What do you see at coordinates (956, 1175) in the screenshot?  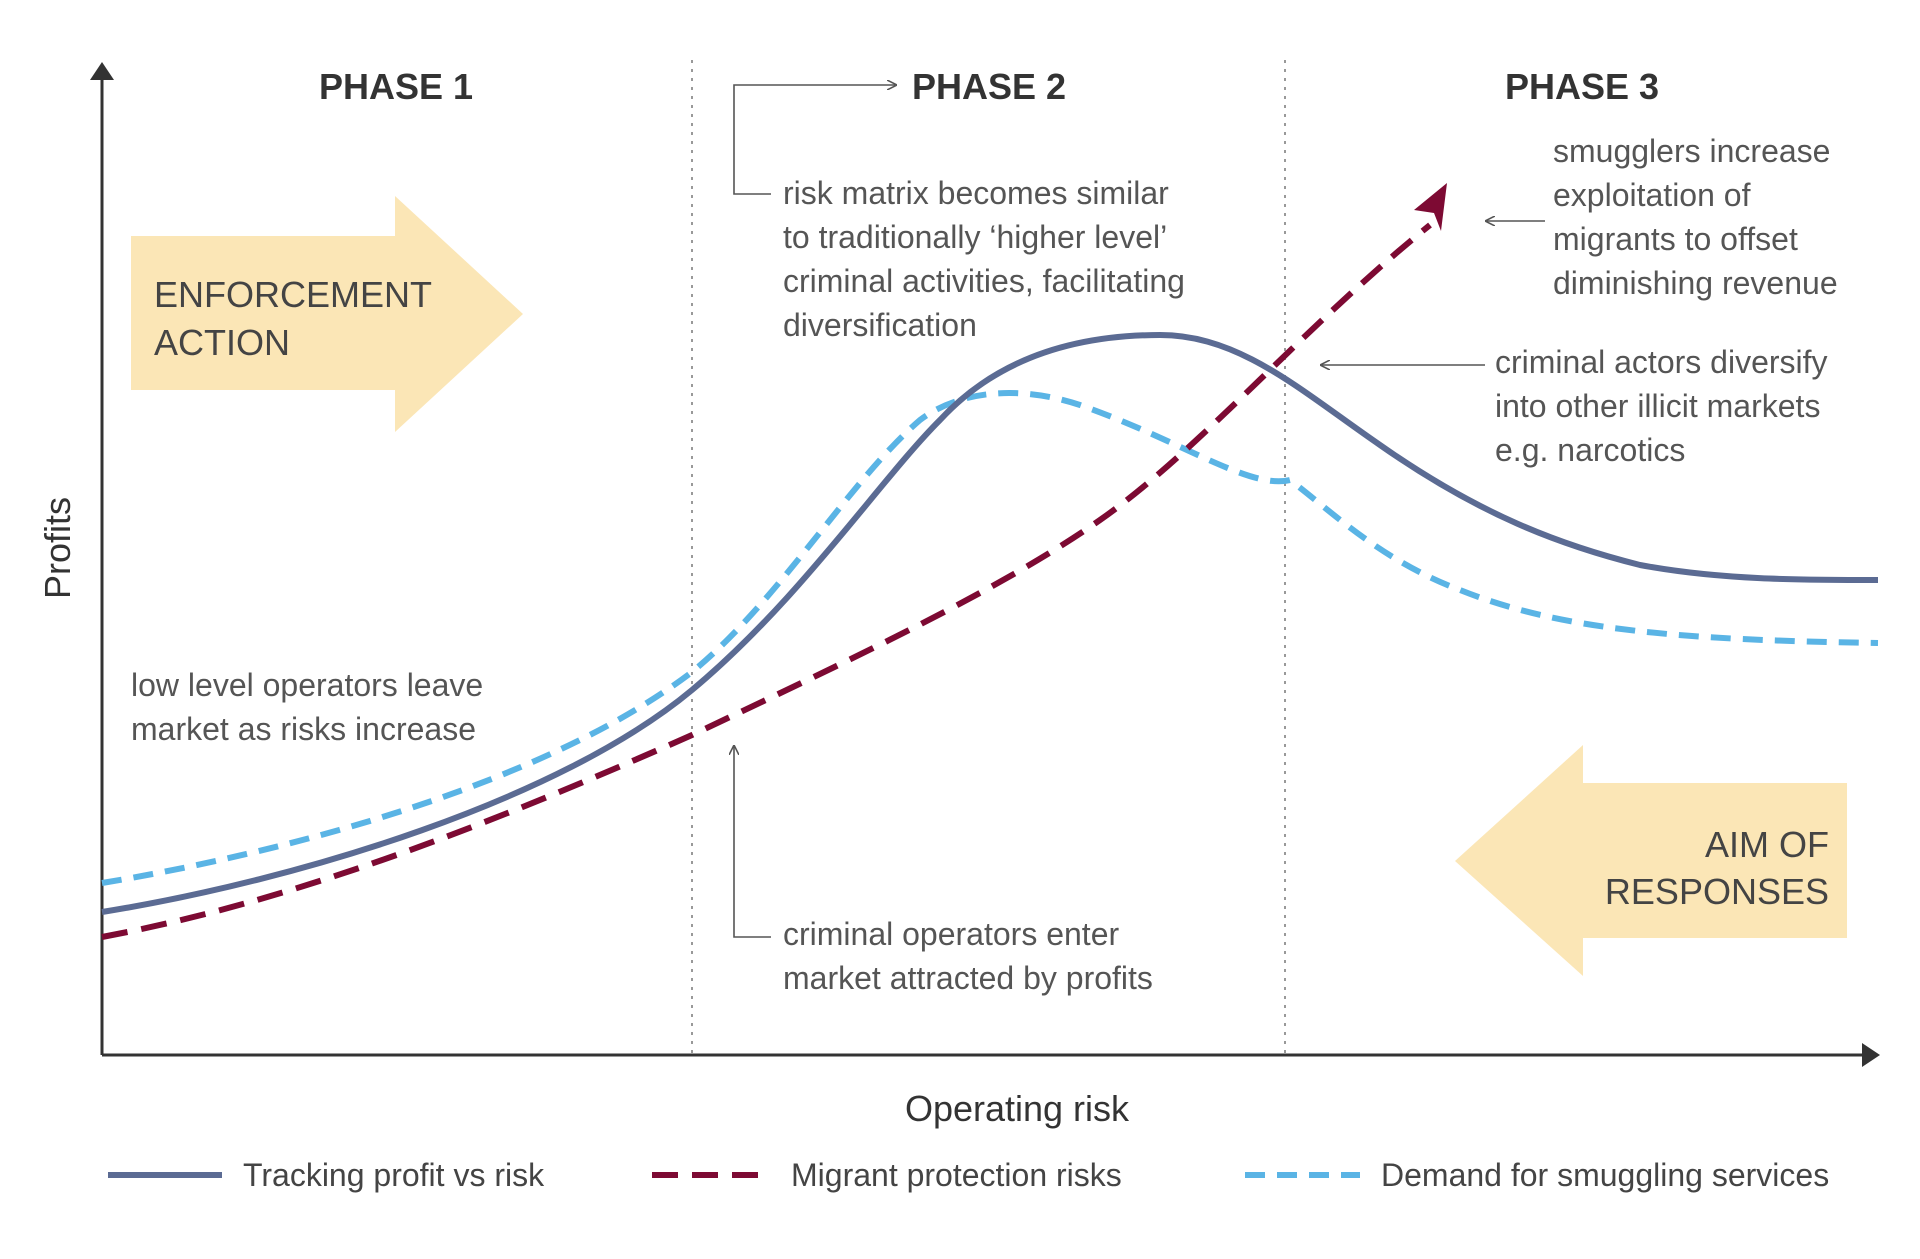 I see `legend-label-migrant: Migrant protection risks` at bounding box center [956, 1175].